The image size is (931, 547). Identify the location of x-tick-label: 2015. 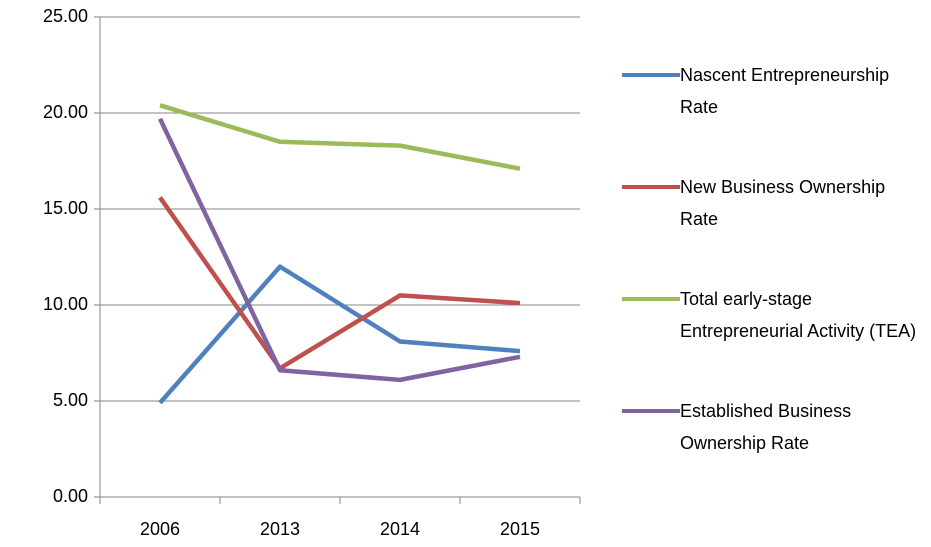
(520, 529).